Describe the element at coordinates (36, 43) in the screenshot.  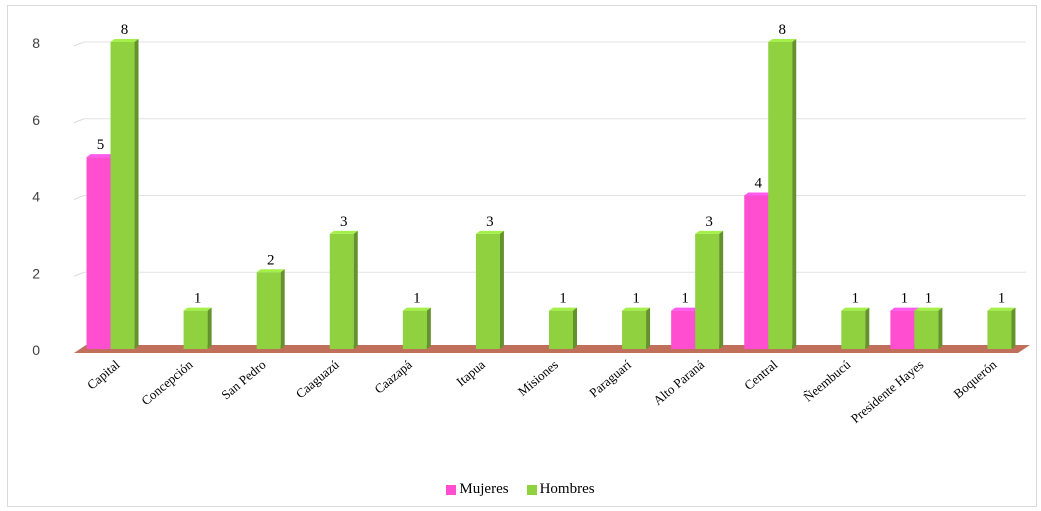
I see `y-tick-label: 8` at that location.